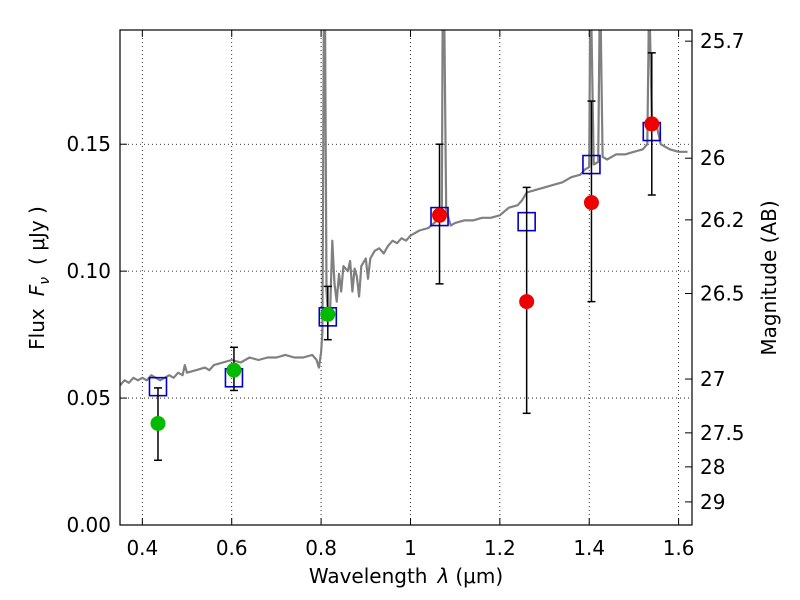 The height and width of the screenshot is (600, 800). Describe the element at coordinates (712, 379) in the screenshot. I see `y2-tick-label: 27` at that location.